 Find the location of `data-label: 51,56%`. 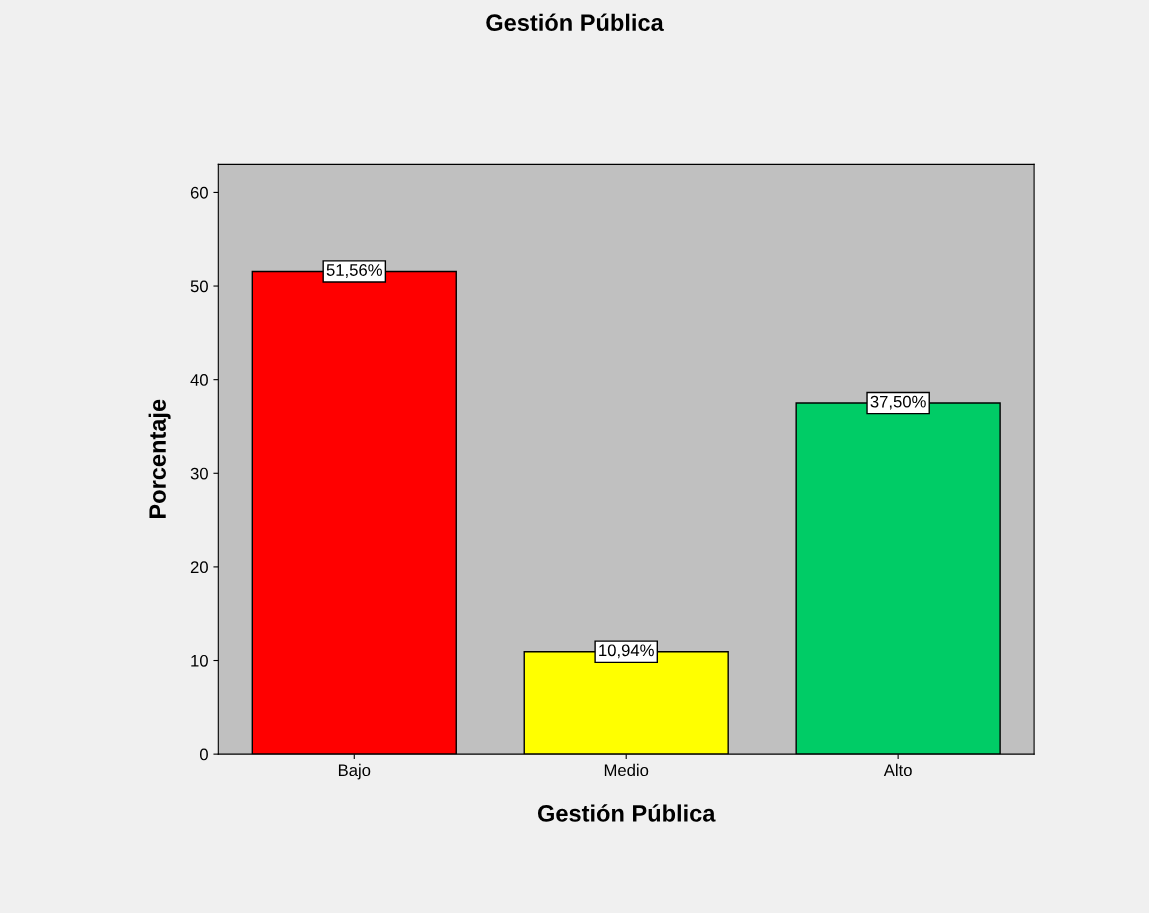

data-label: 51,56% is located at coordinates (354, 271).